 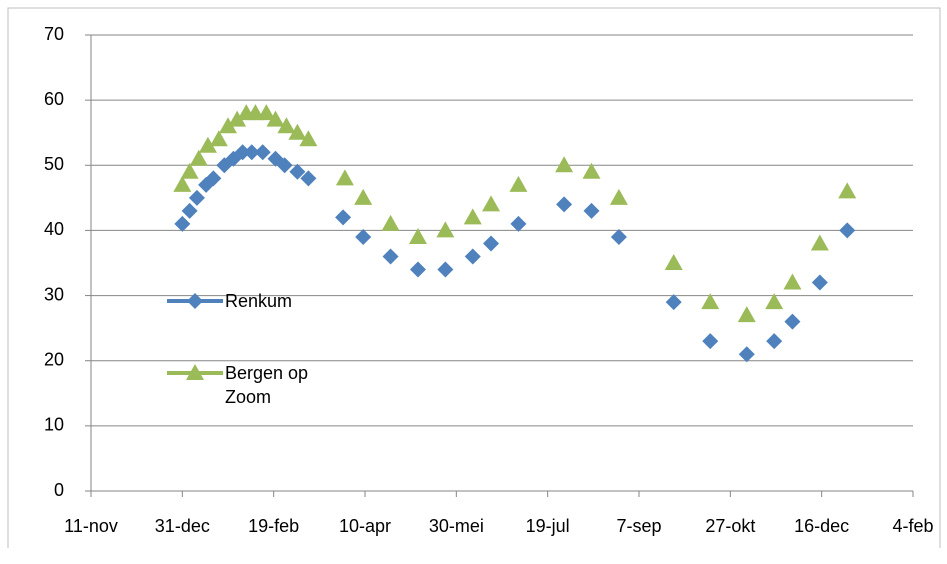 What do you see at coordinates (54, 425) in the screenshot?
I see `y-tick-label: 10` at bounding box center [54, 425].